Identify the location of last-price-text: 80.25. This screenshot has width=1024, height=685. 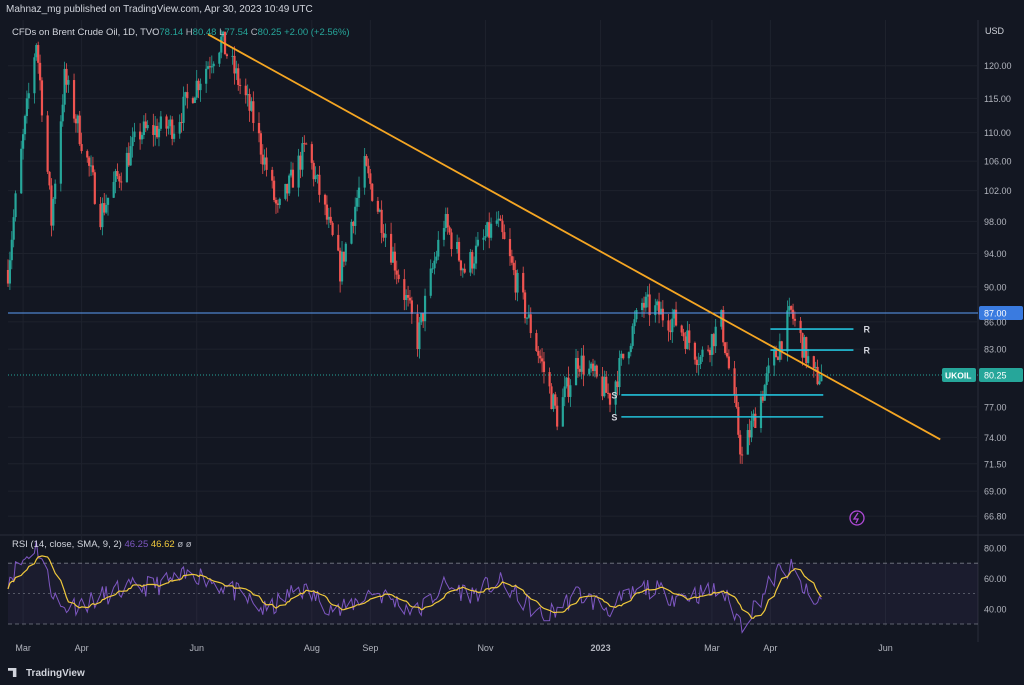
(995, 376).